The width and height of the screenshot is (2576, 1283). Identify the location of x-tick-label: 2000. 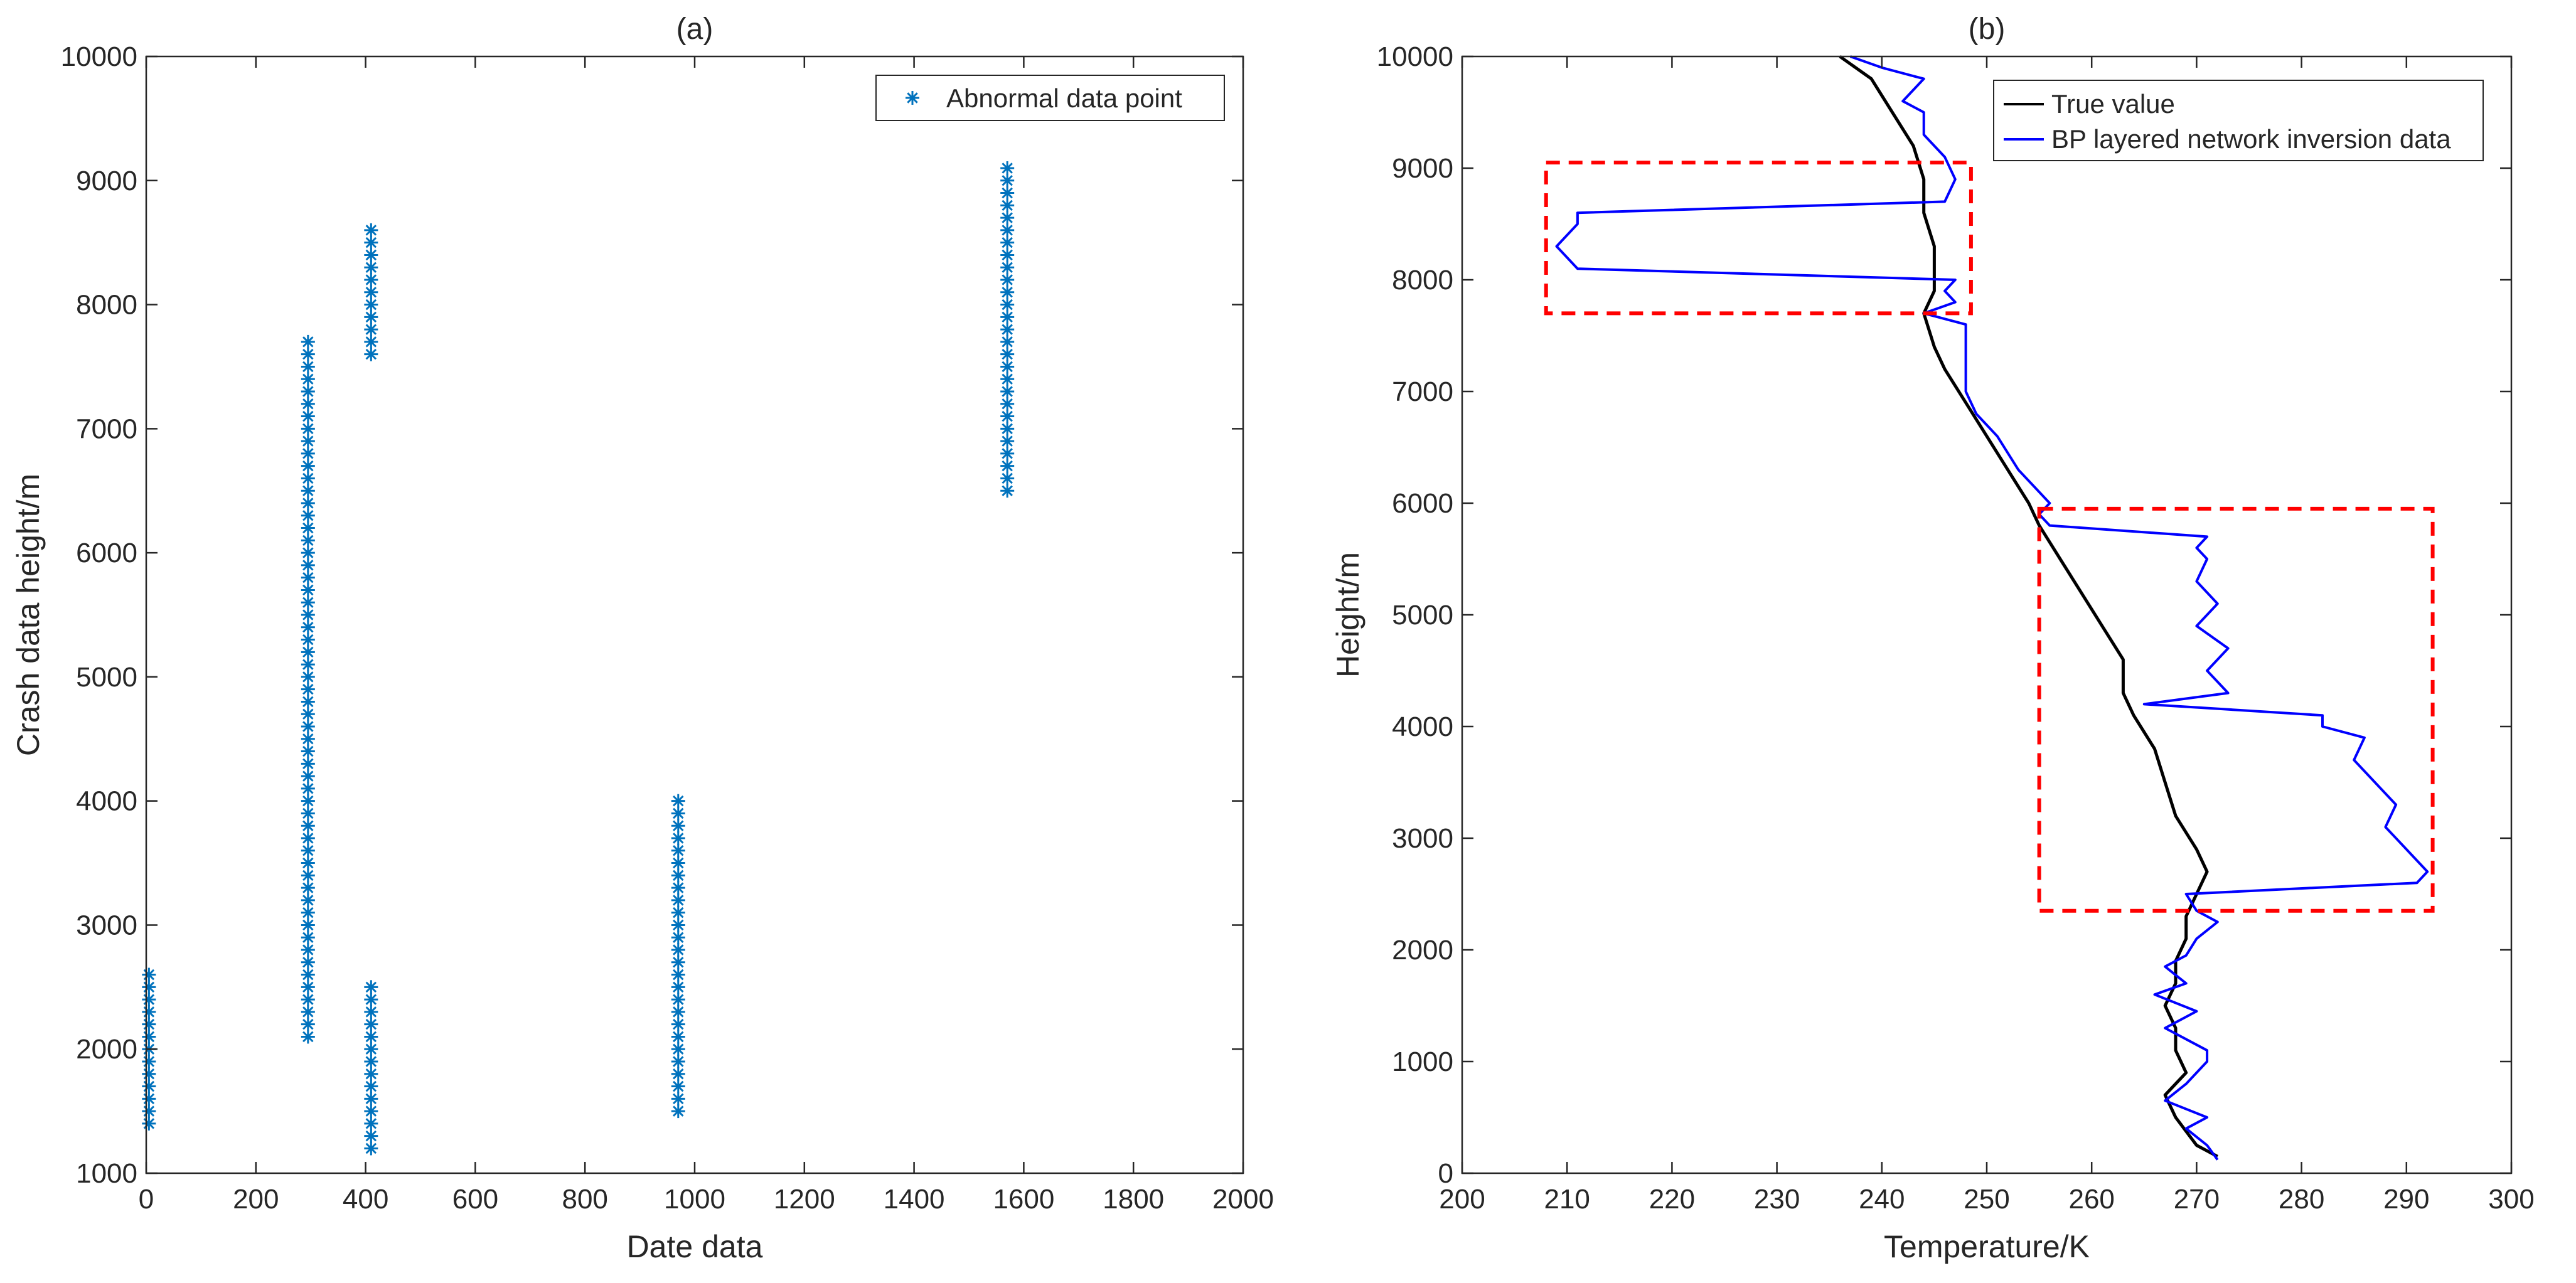
(1243, 1199).